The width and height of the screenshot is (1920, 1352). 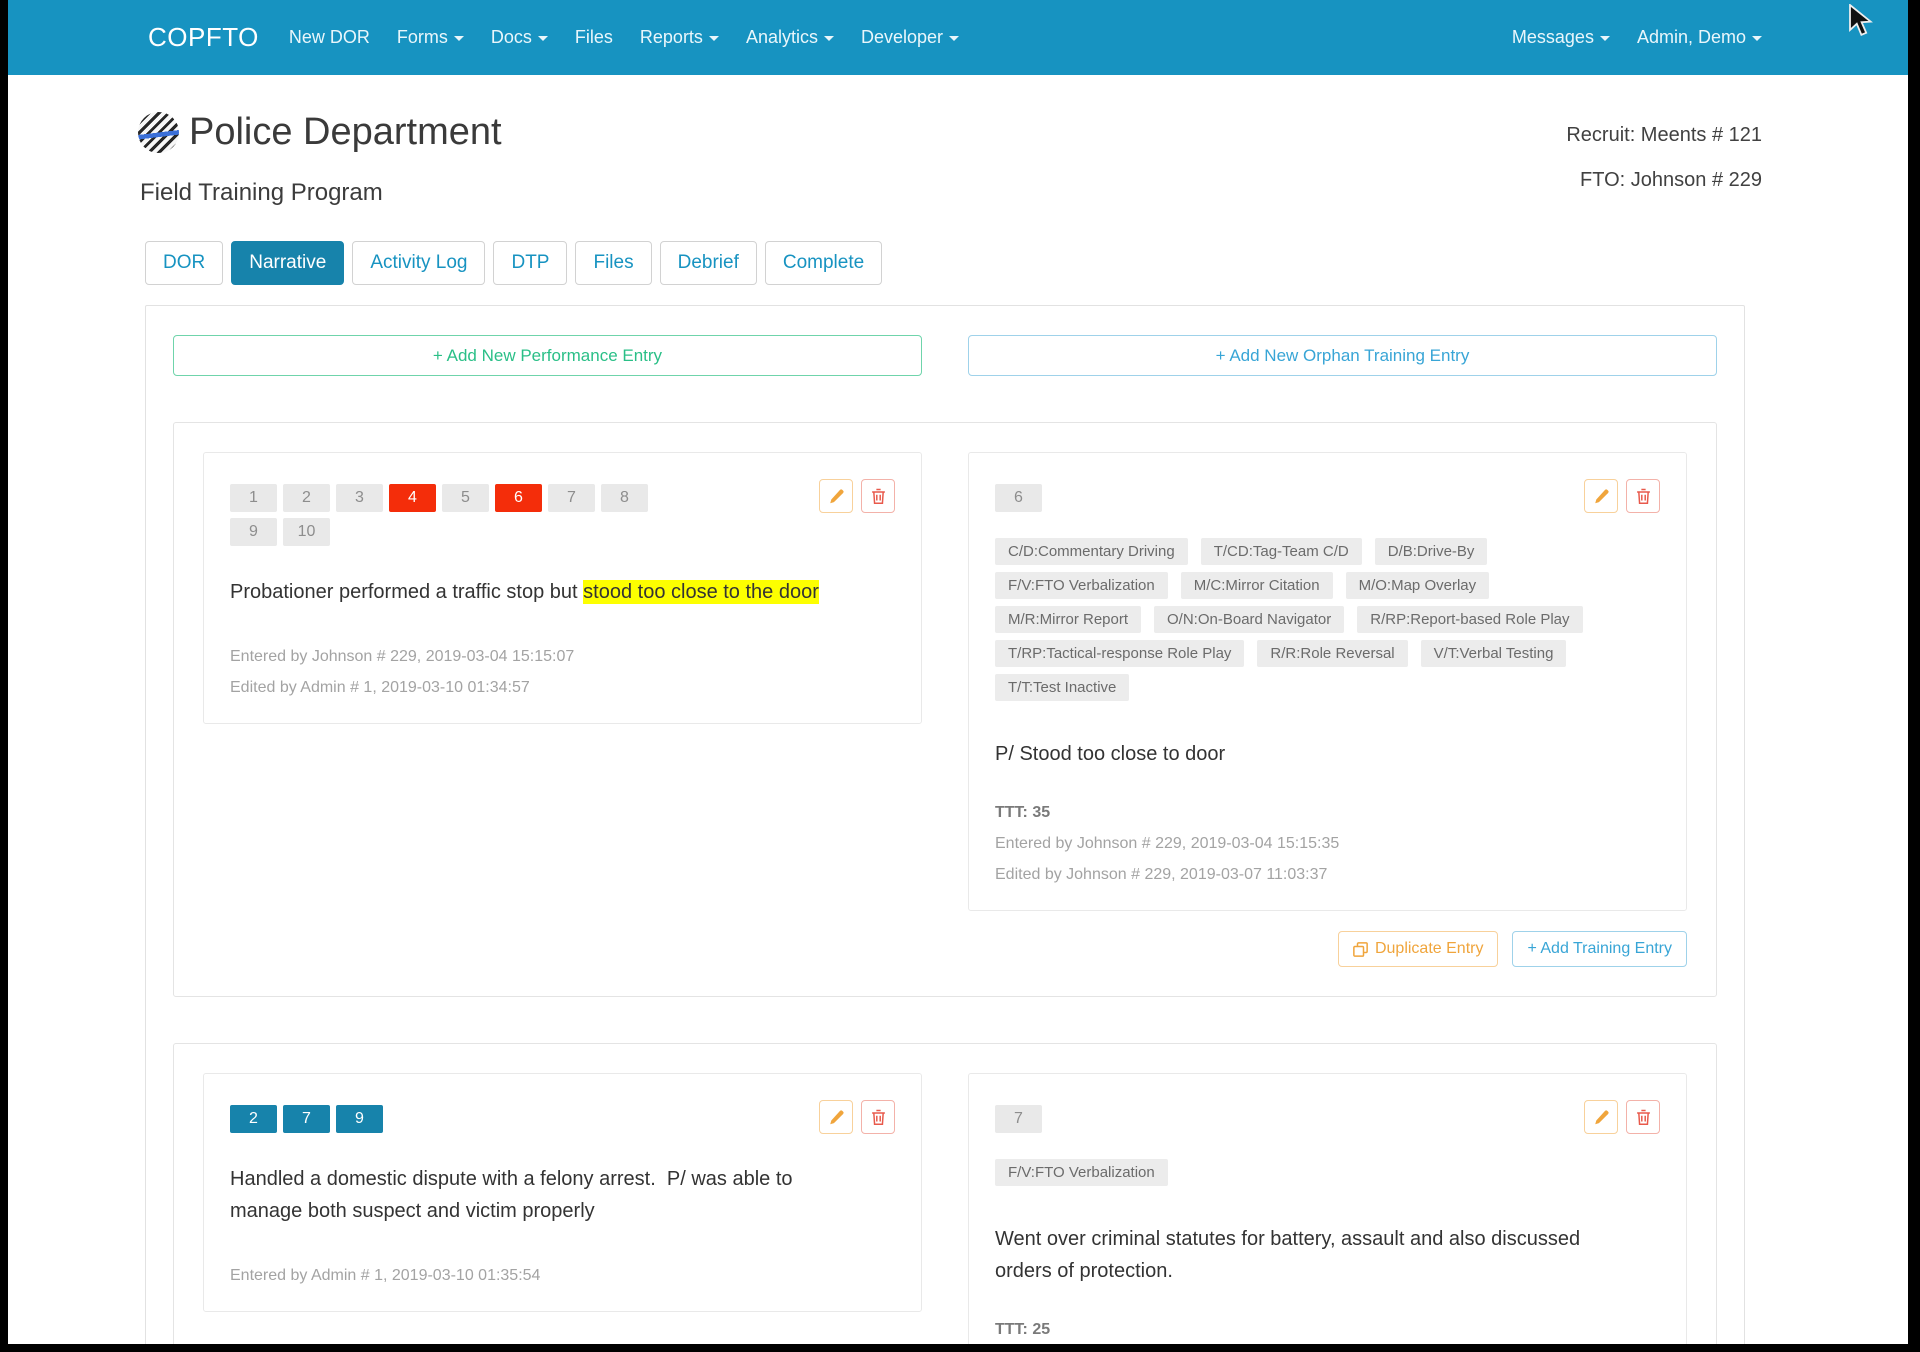 What do you see at coordinates (158, 132) in the screenshot?
I see `police-badge-icon` at bounding box center [158, 132].